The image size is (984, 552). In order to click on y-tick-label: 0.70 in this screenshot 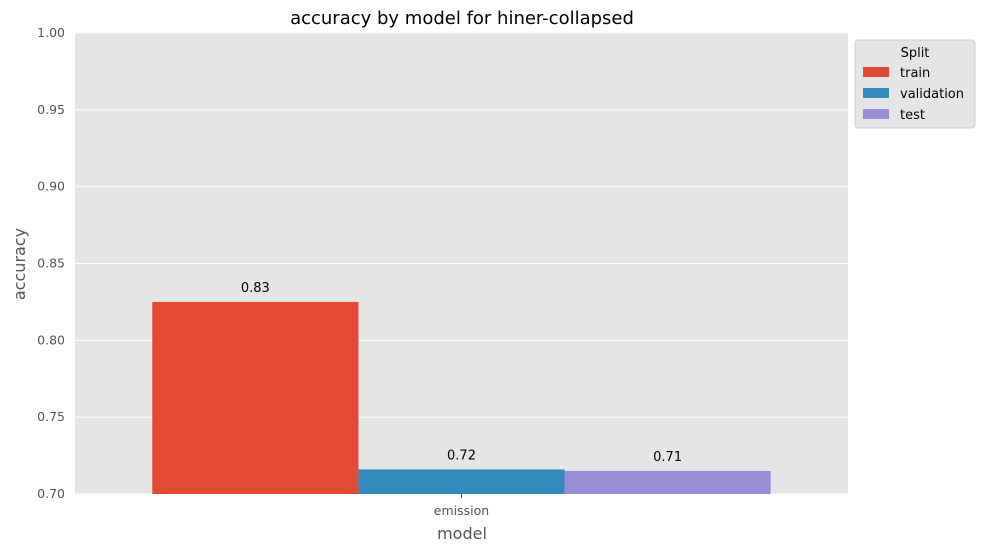, I will do `click(51, 493)`.